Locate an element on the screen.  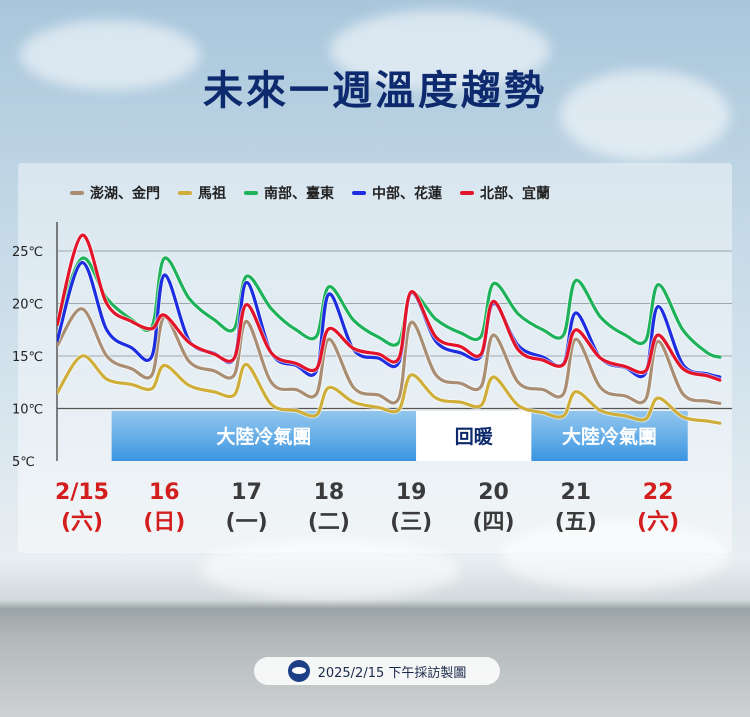
y-tick-label: 15℃ is located at coordinates (27, 357).